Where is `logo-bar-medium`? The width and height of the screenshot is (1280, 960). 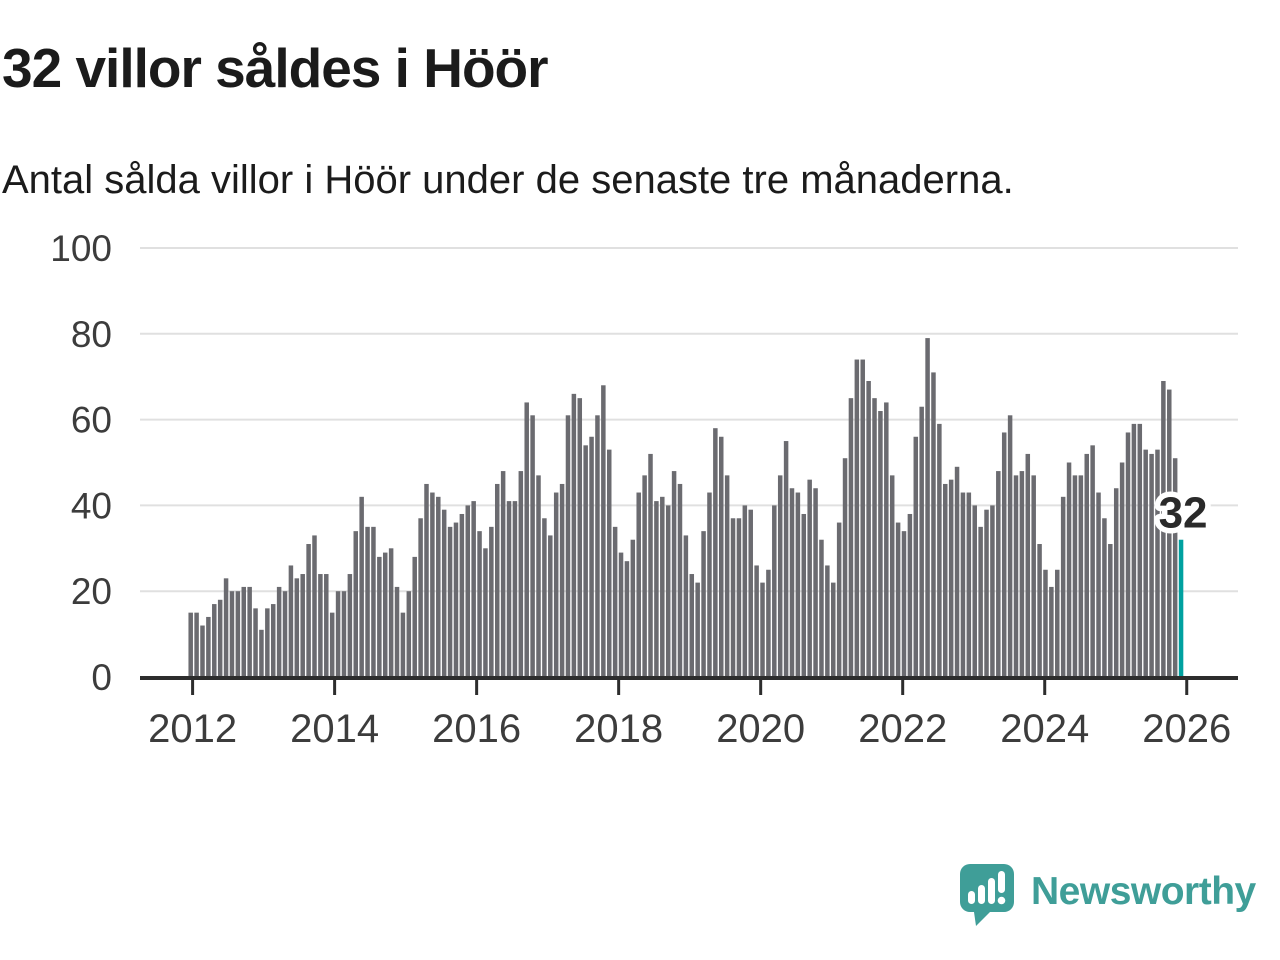
logo-bar-medium is located at coordinates (981, 894).